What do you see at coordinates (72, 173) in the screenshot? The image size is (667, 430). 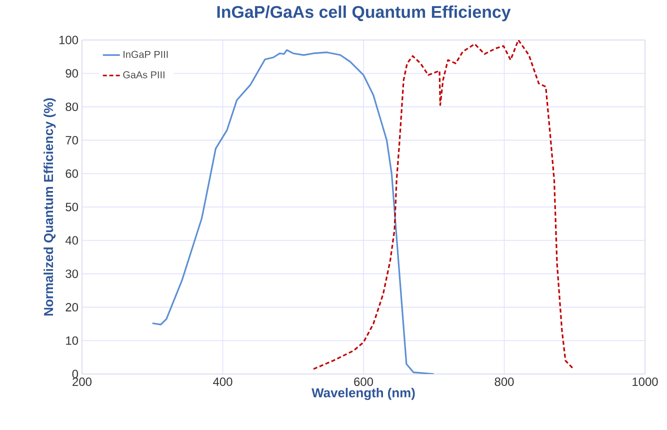 I see `y-tick-label: 60` at bounding box center [72, 173].